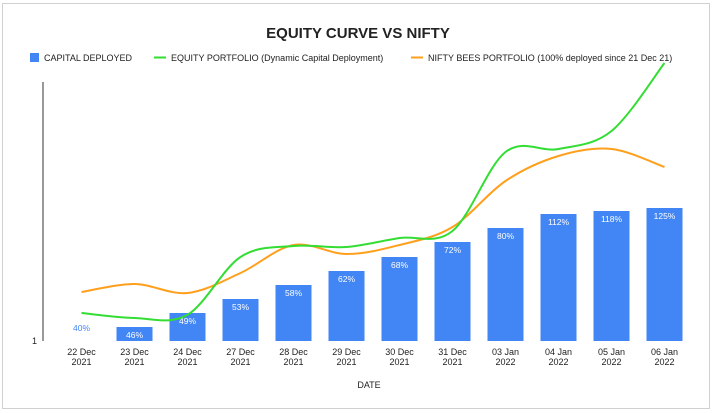 This screenshot has height=413, width=714. I want to click on x-tick-label: 28 Dec, so click(293, 352).